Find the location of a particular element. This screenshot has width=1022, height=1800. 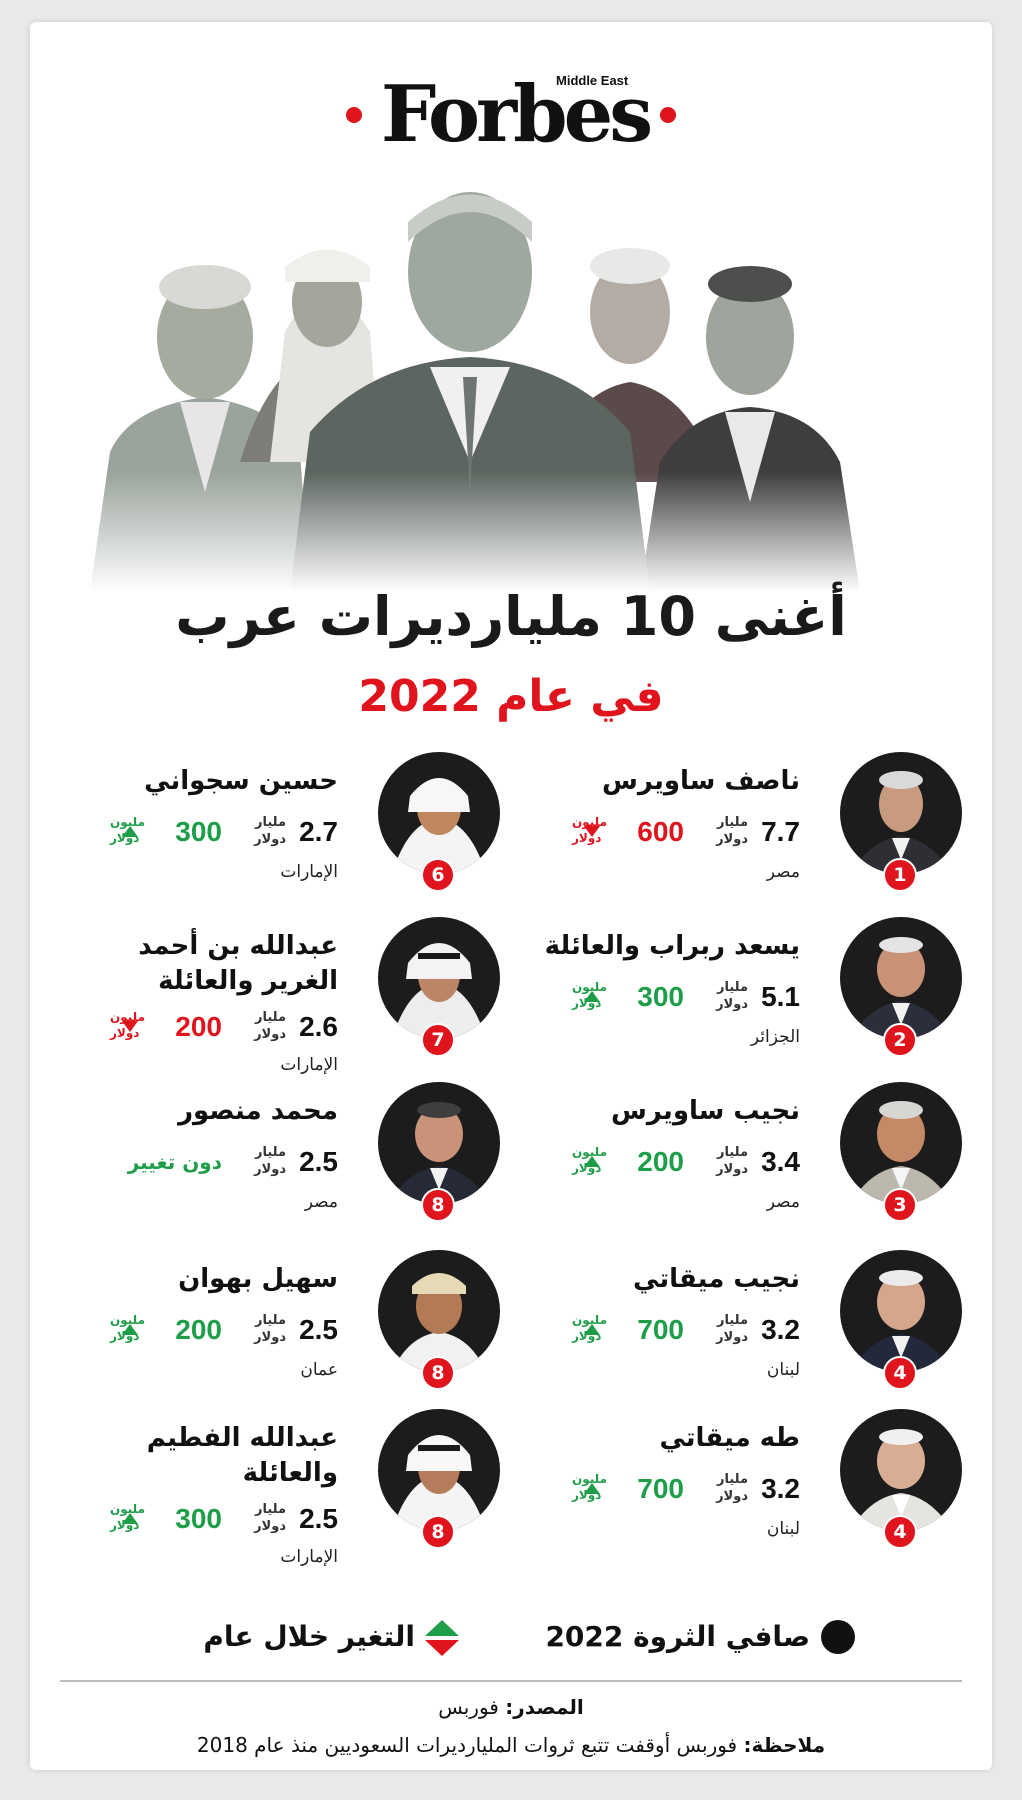

page-subtitle: في عام 2022 is located at coordinates (511, 696).